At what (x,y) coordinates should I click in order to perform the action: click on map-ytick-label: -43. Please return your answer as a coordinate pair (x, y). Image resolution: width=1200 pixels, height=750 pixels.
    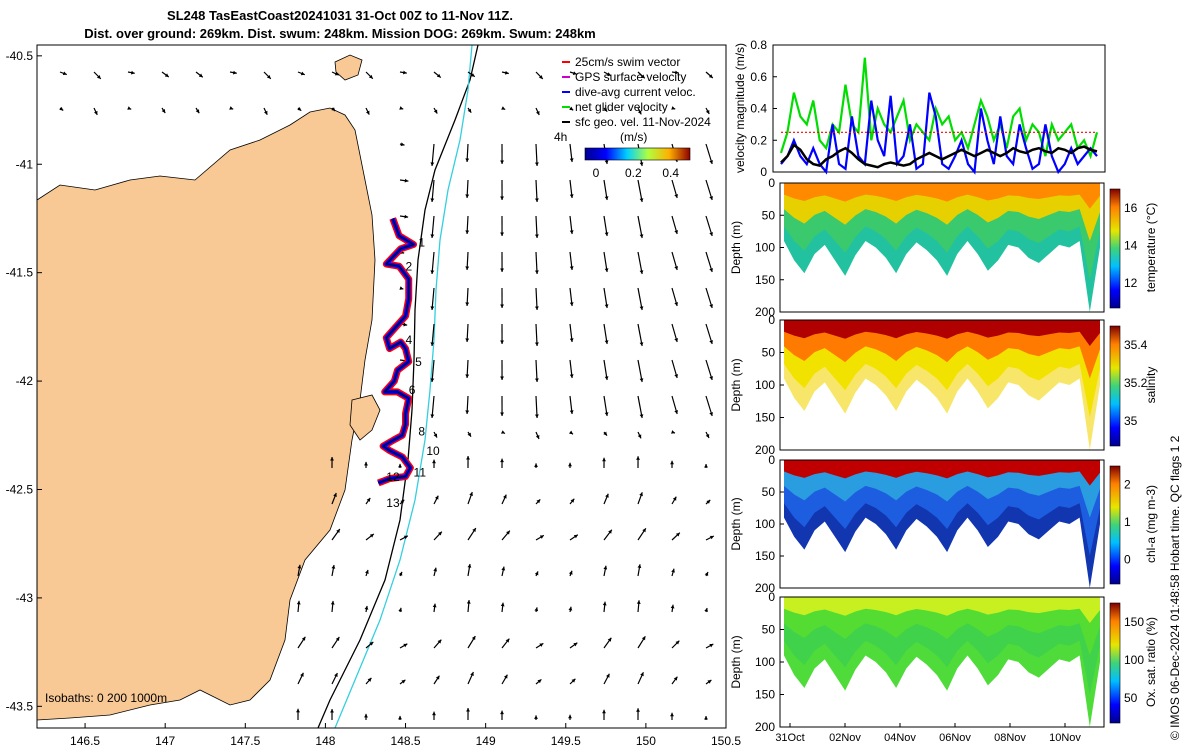
    Looking at the image, I should click on (25, 598).